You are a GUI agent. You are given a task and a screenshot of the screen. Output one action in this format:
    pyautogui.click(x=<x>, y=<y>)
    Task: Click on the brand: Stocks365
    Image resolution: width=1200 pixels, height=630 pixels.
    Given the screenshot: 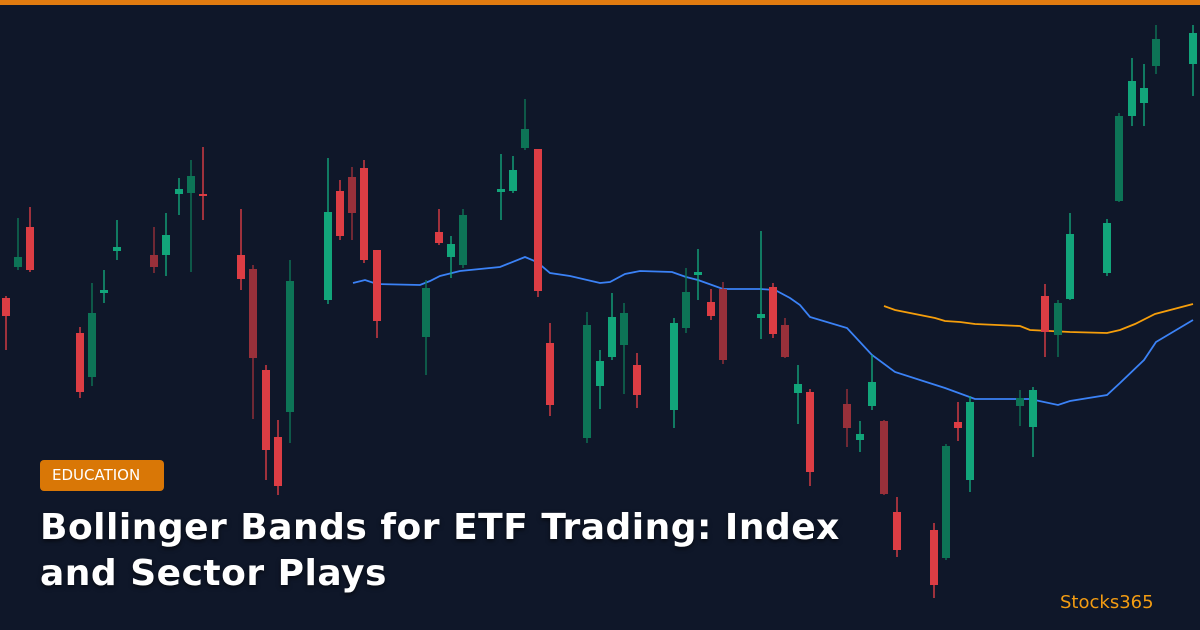 What is the action you would take?
    pyautogui.click(x=1107, y=602)
    